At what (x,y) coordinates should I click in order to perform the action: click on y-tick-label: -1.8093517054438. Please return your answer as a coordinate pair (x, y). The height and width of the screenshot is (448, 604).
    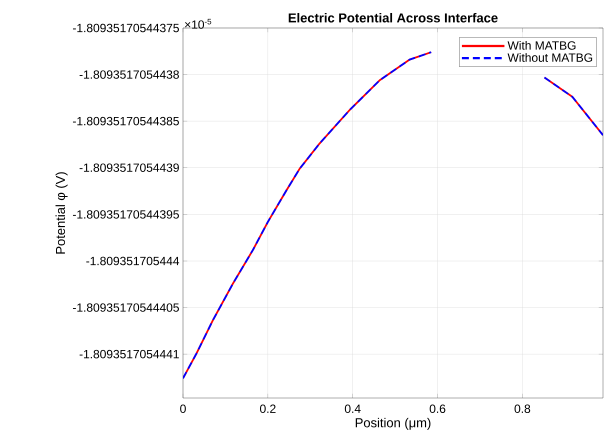
    Looking at the image, I should click on (129, 74).